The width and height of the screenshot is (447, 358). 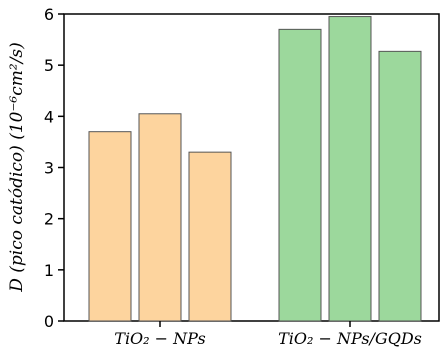 I want to click on x-category-label: TiO₂ − NPs, so click(x=159, y=338).